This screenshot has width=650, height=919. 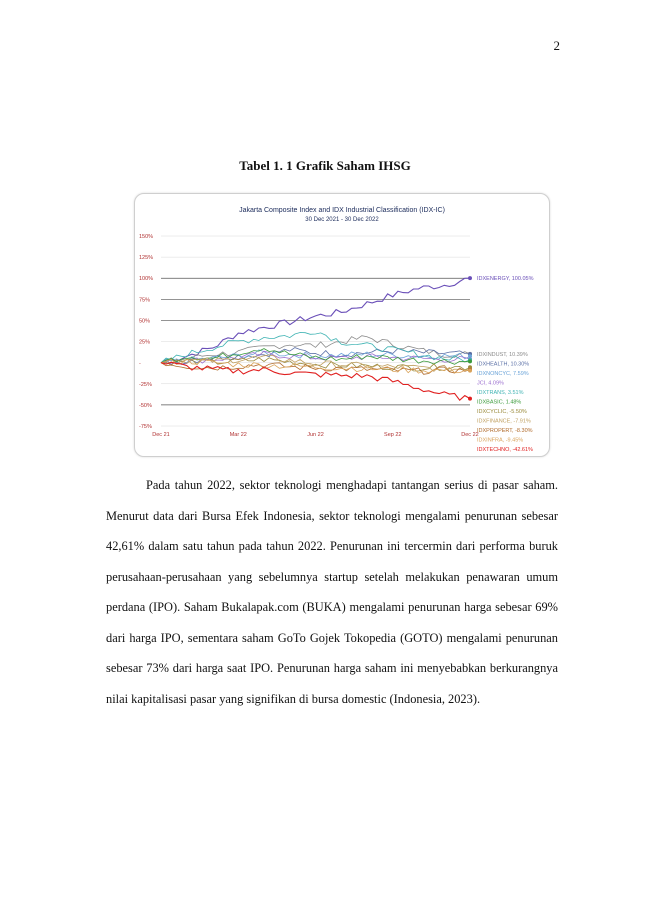 What do you see at coordinates (503, 364) in the screenshot?
I see `series-end-label: IDXHEALTH, 10.30%` at bounding box center [503, 364].